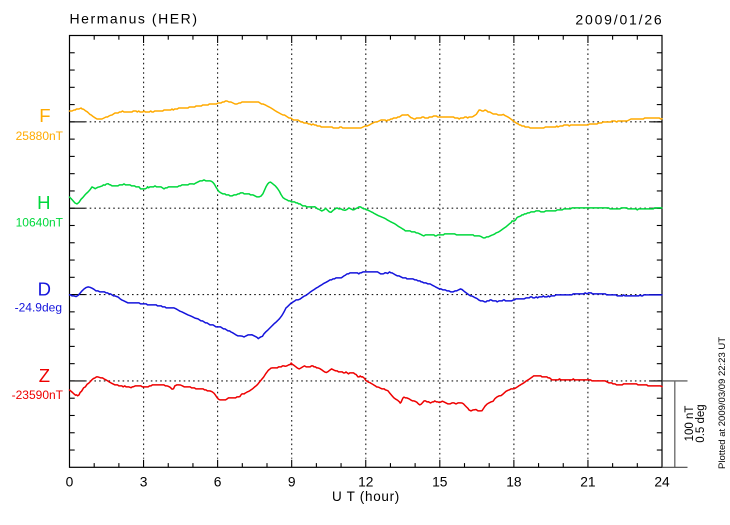 Image resolution: width=730 pixels, height=525 pixels. I want to click on svg-text: -24.9deg, so click(38, 307).